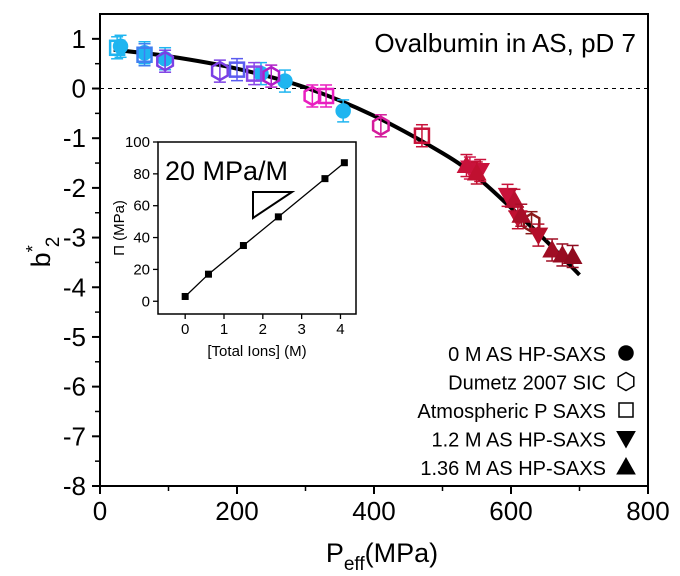  Describe the element at coordinates (81, 262) in the screenshot. I see `y-axis-ticks: 1 0 -1 -2 -3 -4 -5 -6 -7 -8` at that location.